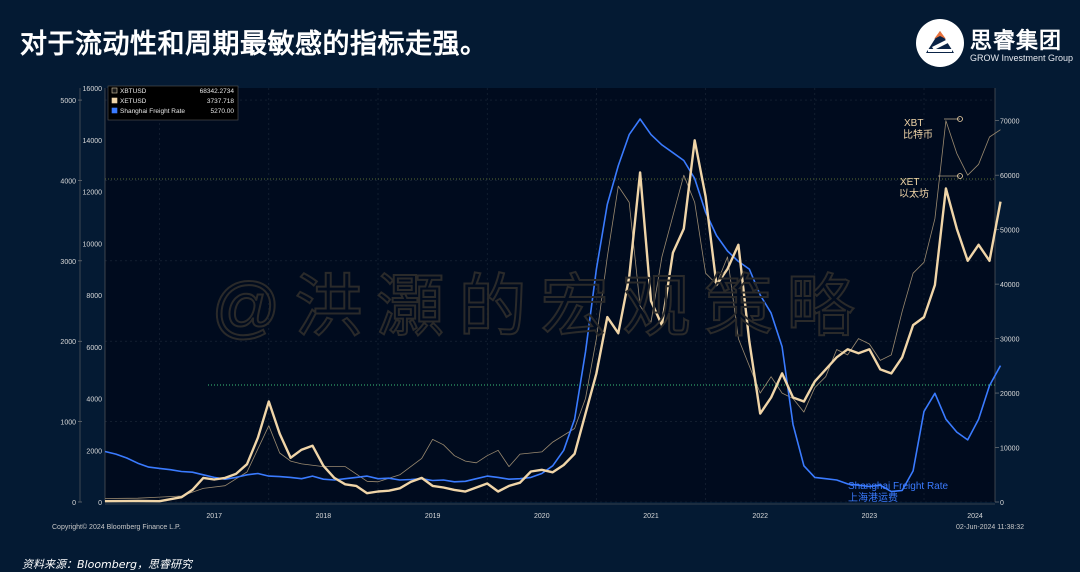 The height and width of the screenshot is (572, 1080). I want to click on y-inner-tick-label: 6000, so click(94, 348).